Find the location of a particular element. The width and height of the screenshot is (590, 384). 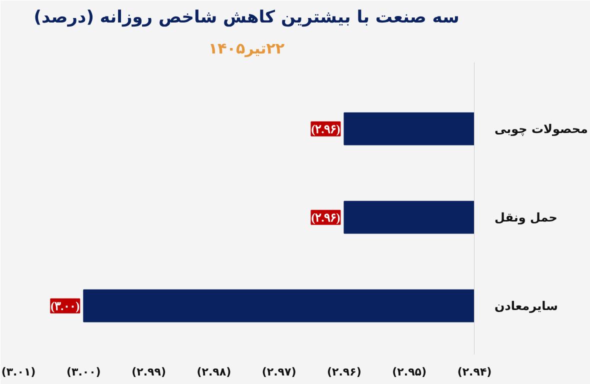

x-tick-label: (۲.۹۶) is located at coordinates (344, 372).